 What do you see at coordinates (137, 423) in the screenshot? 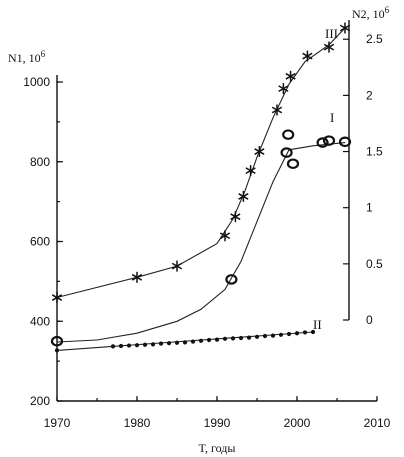
I see `x-tick-label: 1980` at bounding box center [137, 423].